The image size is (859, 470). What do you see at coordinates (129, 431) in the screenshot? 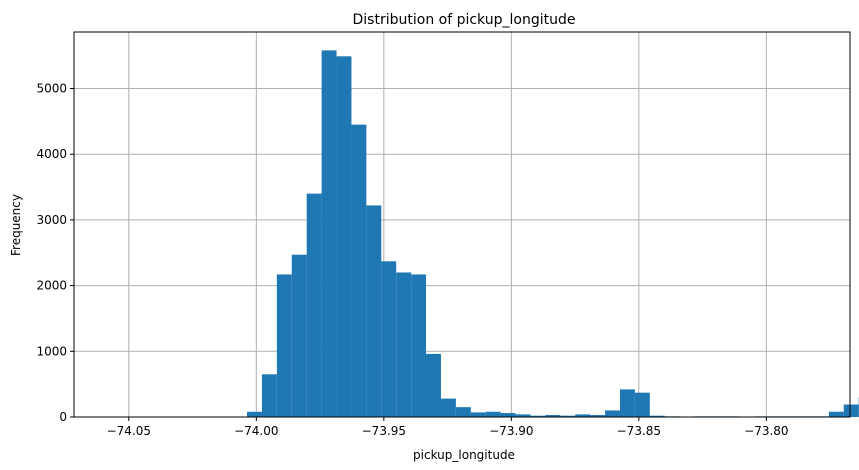
I see `x-tick-label: −74.05` at bounding box center [129, 431].